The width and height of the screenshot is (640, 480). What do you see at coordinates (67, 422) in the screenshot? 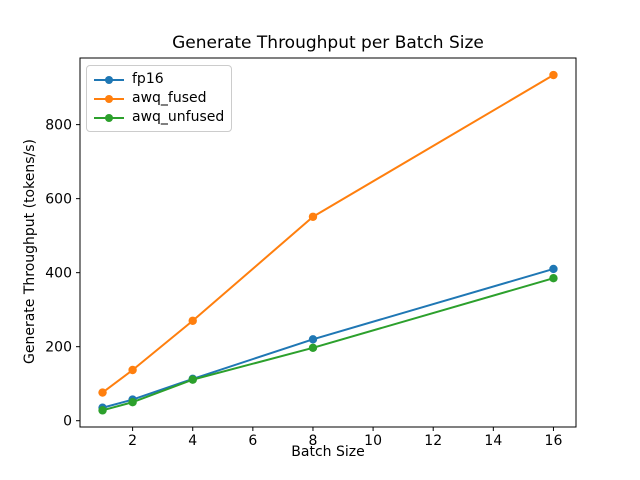
I see `y-tick-label: 0` at bounding box center [67, 422].